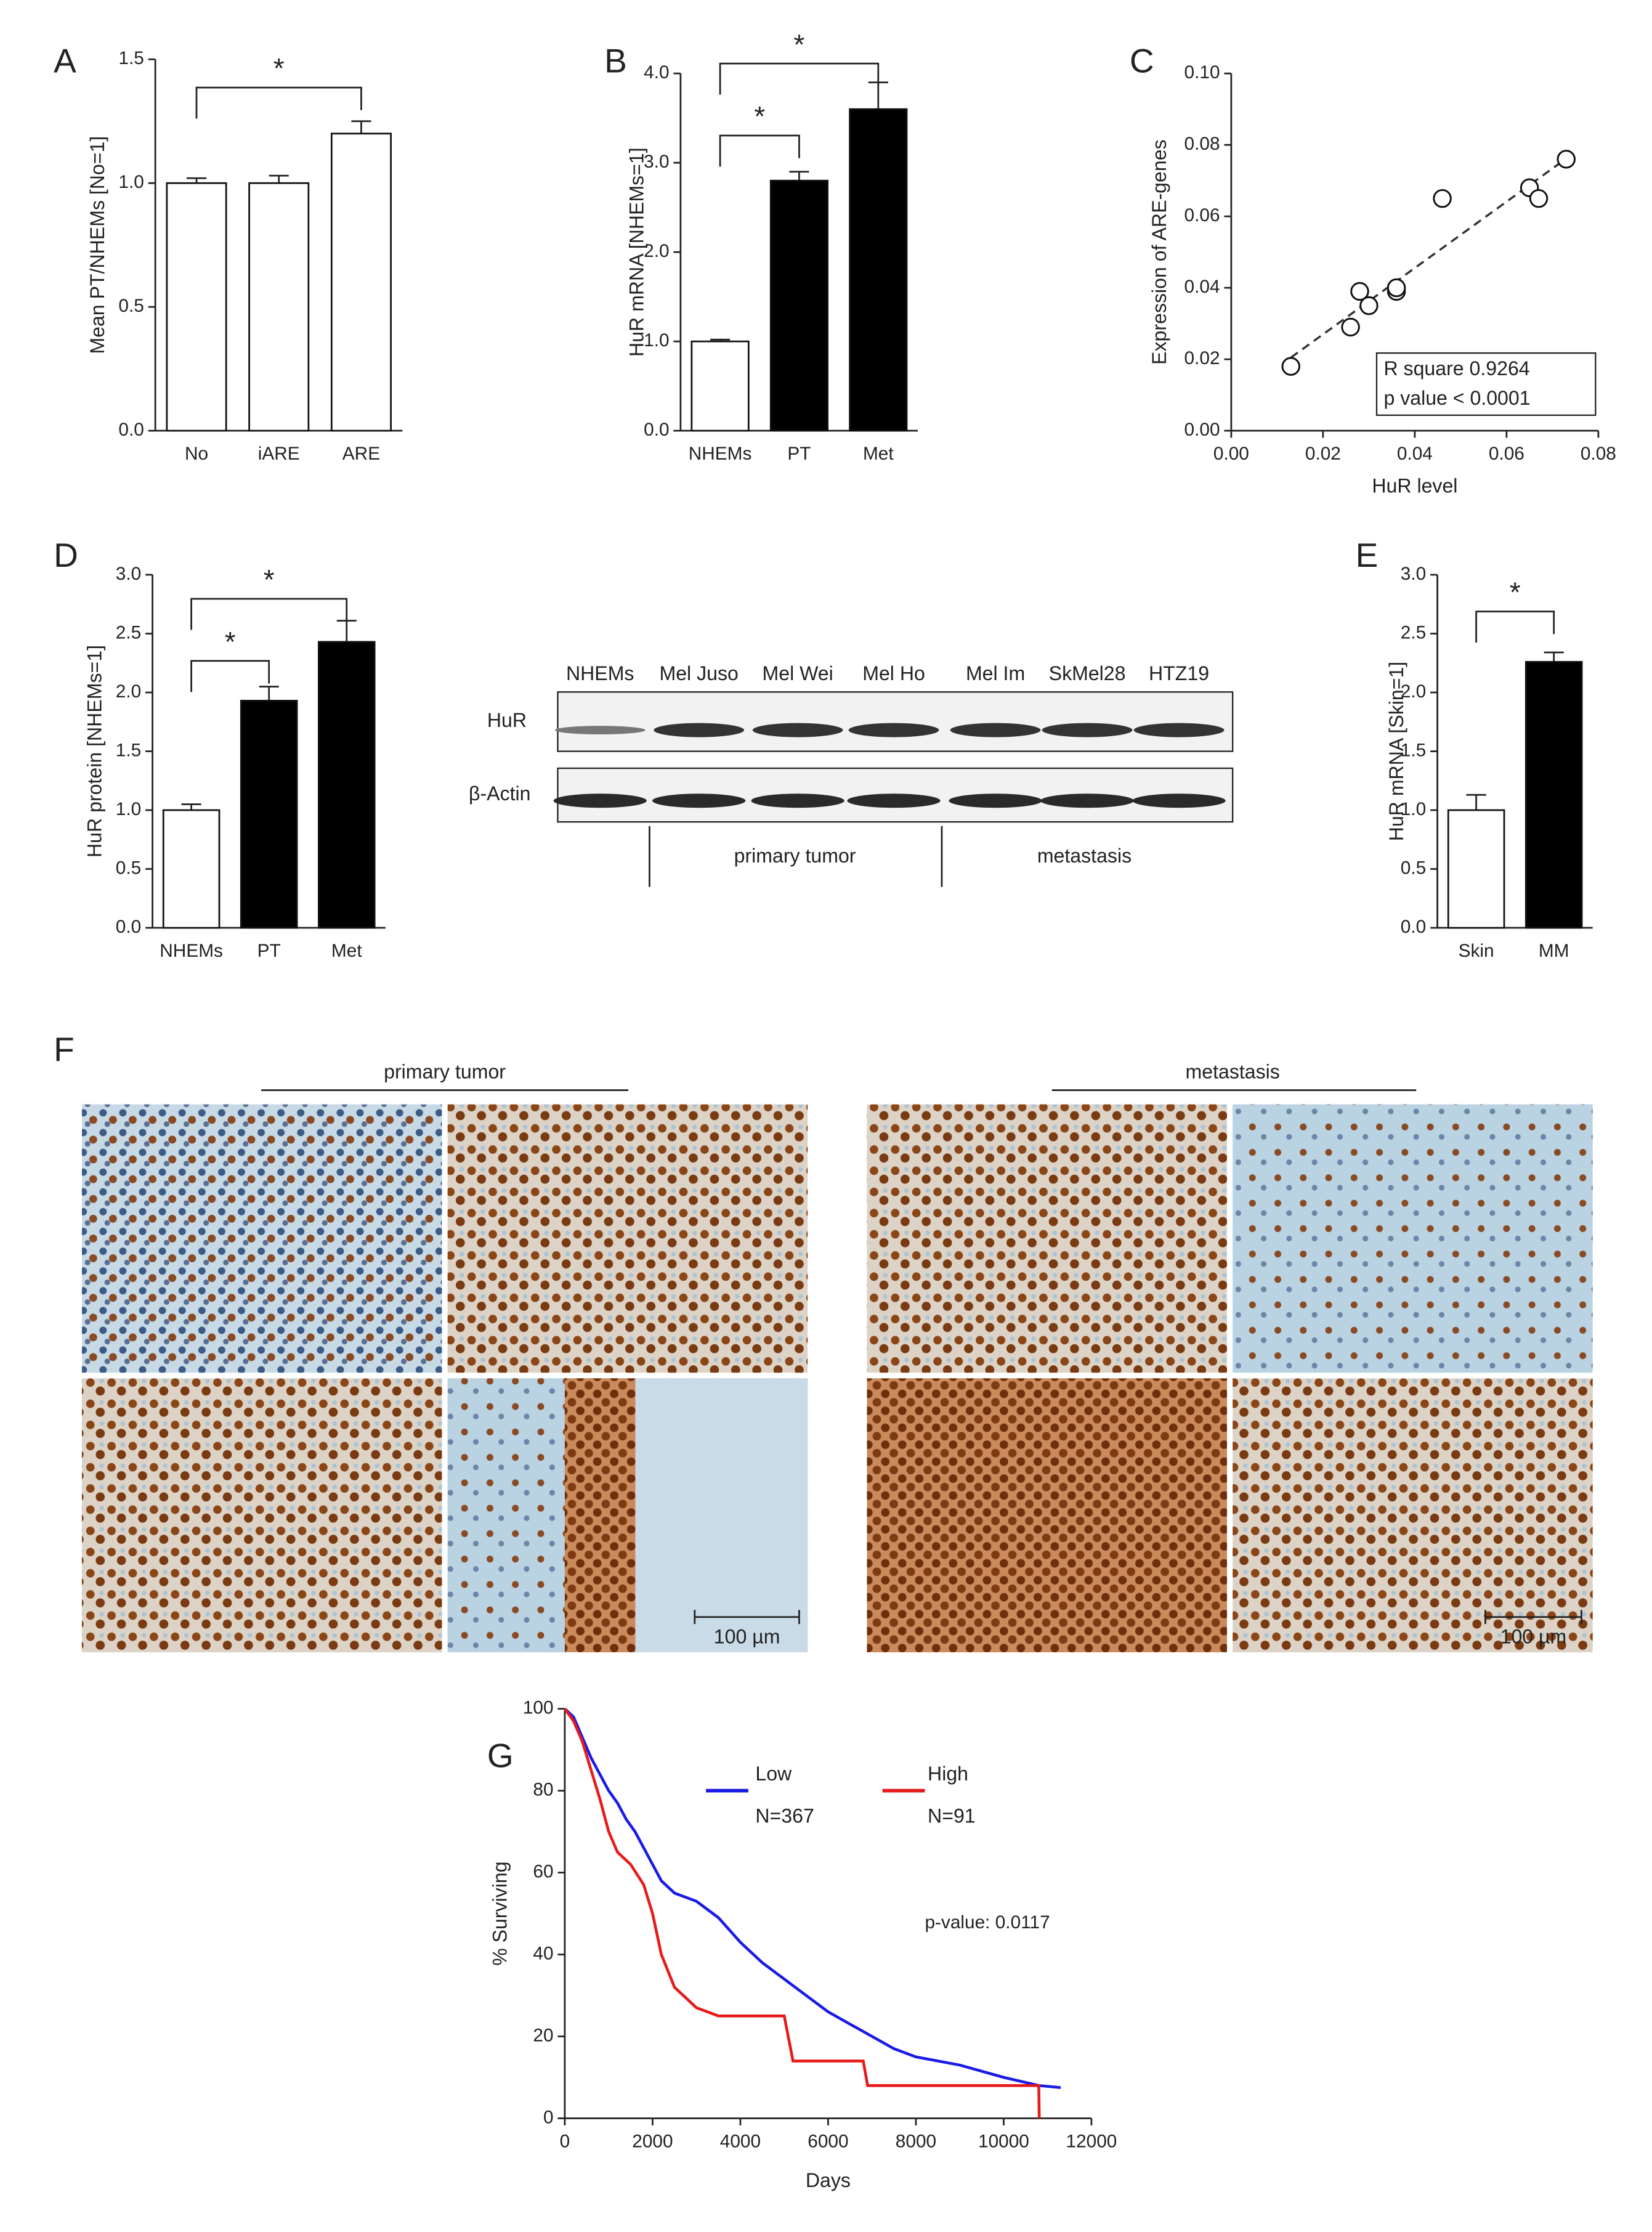  What do you see at coordinates (1476, 951) in the screenshot?
I see `x-tick-label: Skin` at bounding box center [1476, 951].